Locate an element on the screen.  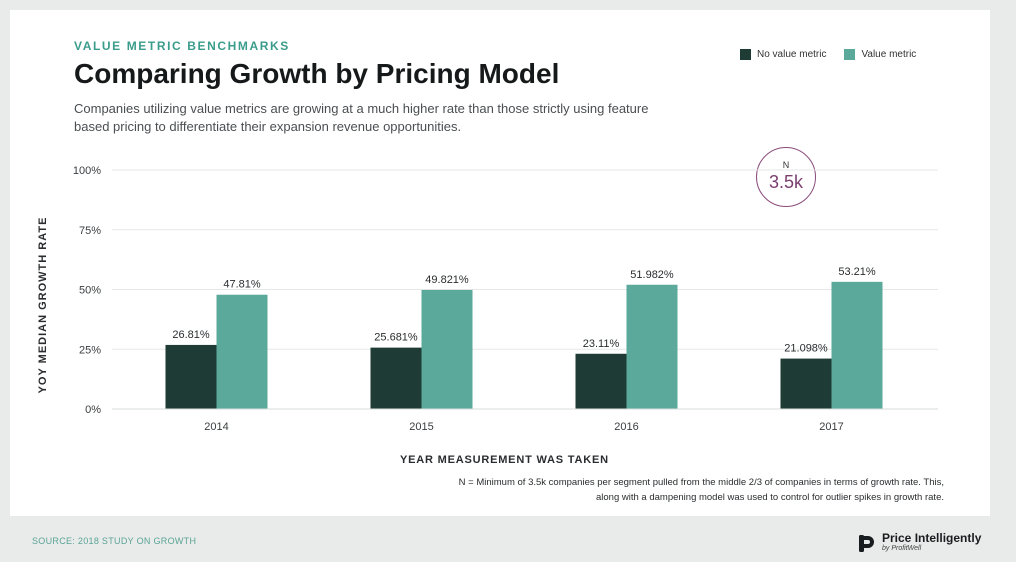
legend-swatch-value-metric is located at coordinates (850, 54).